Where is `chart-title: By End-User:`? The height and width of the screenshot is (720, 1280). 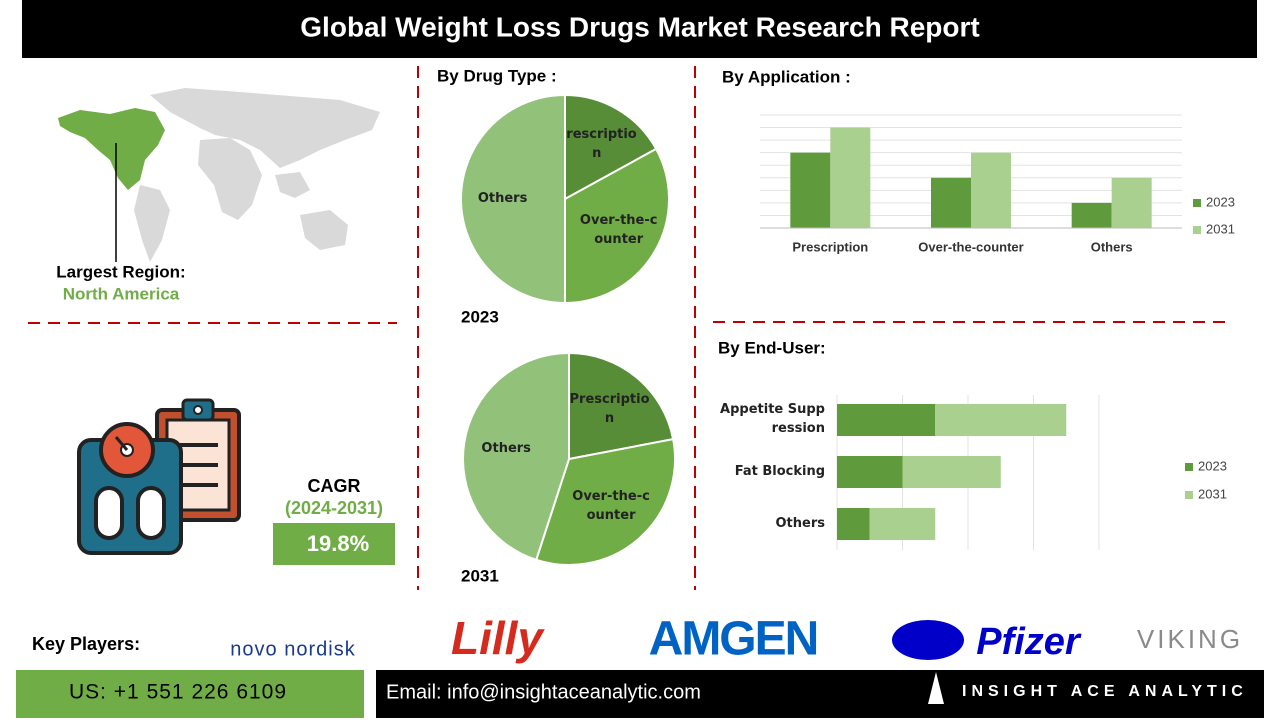
chart-title: By End-User: is located at coordinates (772, 347).